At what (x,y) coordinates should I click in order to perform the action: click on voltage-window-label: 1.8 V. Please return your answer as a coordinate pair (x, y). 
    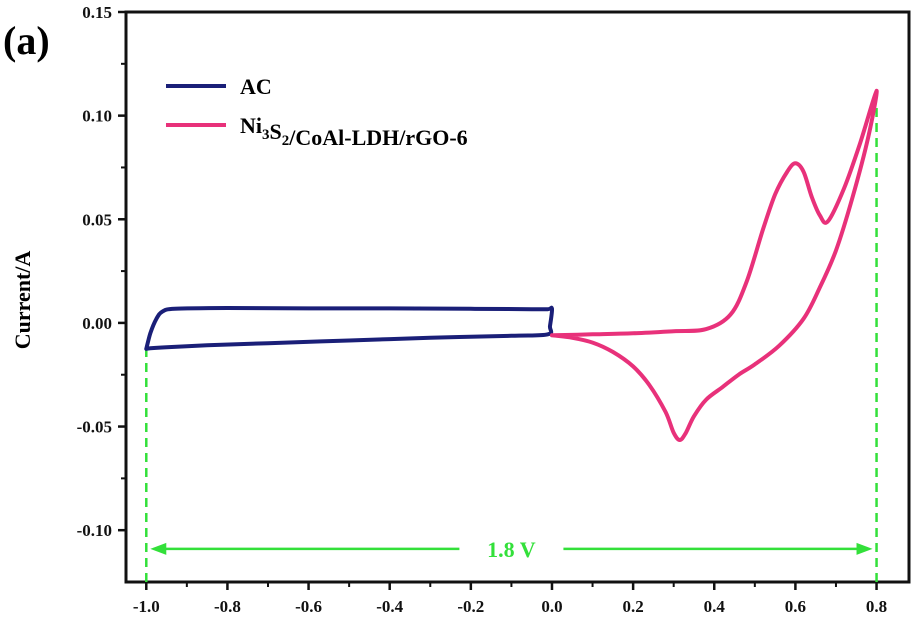
    Looking at the image, I should click on (511, 549).